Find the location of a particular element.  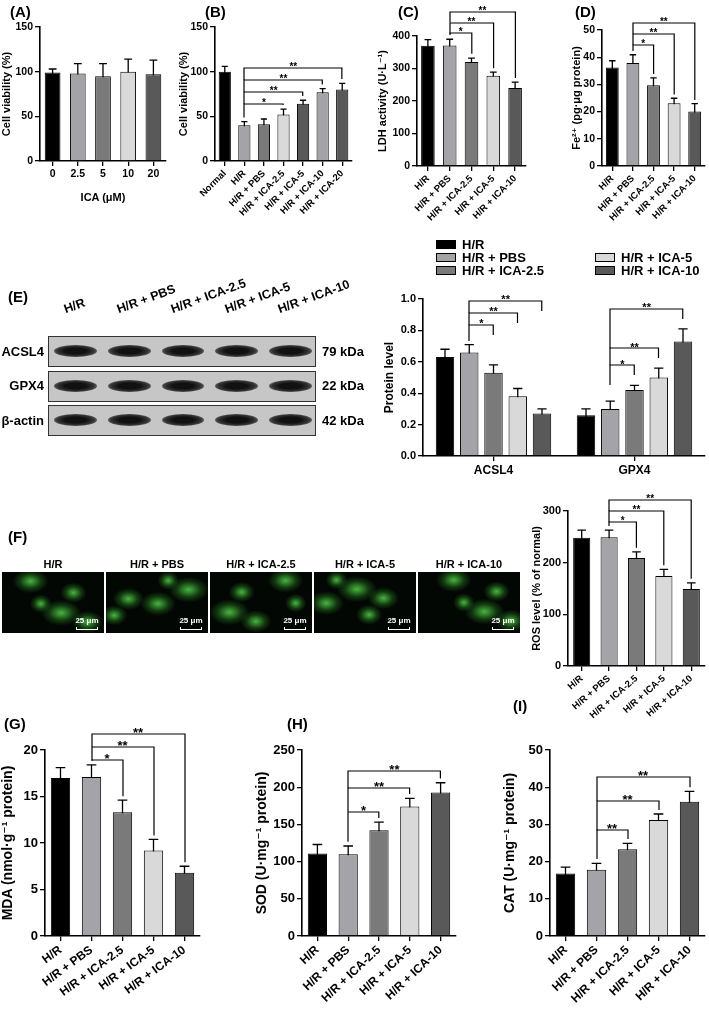

legend-label: H/R + ICA-5 is located at coordinates (657, 257).